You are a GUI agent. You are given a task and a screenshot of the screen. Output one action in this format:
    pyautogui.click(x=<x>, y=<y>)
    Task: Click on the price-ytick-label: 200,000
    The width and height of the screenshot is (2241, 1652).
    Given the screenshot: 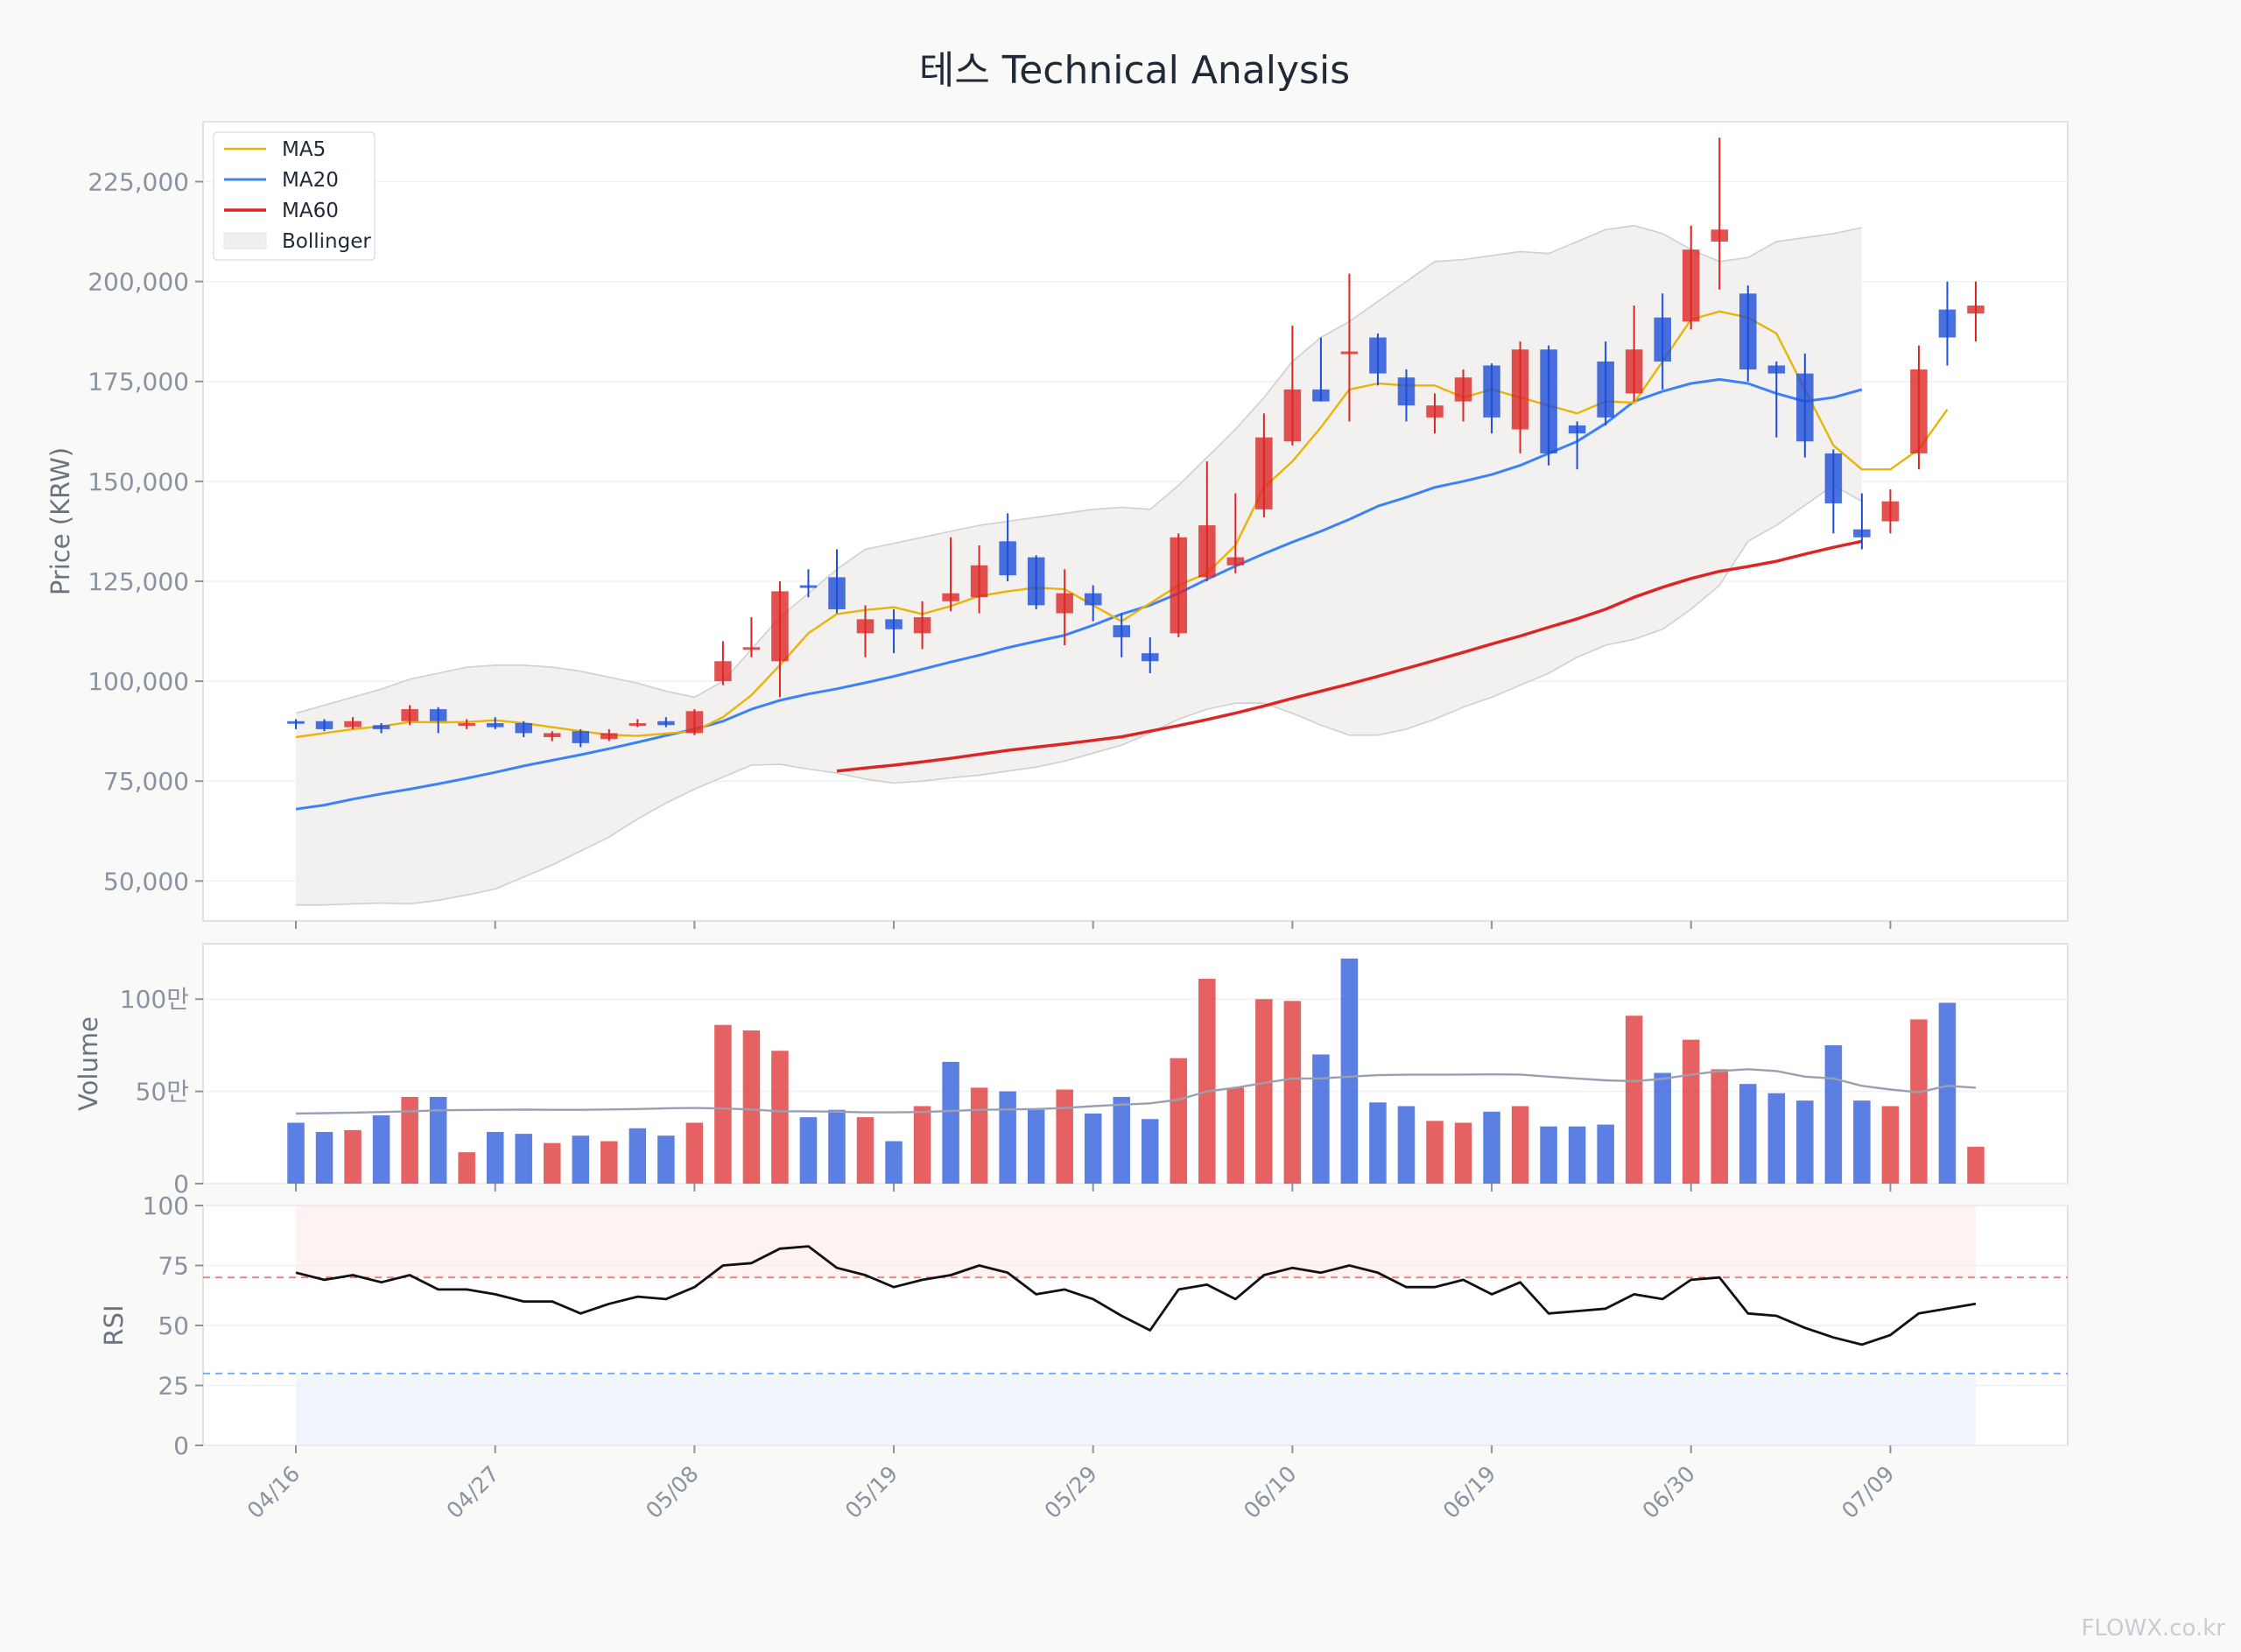 What is the action you would take?
    pyautogui.click(x=138, y=283)
    